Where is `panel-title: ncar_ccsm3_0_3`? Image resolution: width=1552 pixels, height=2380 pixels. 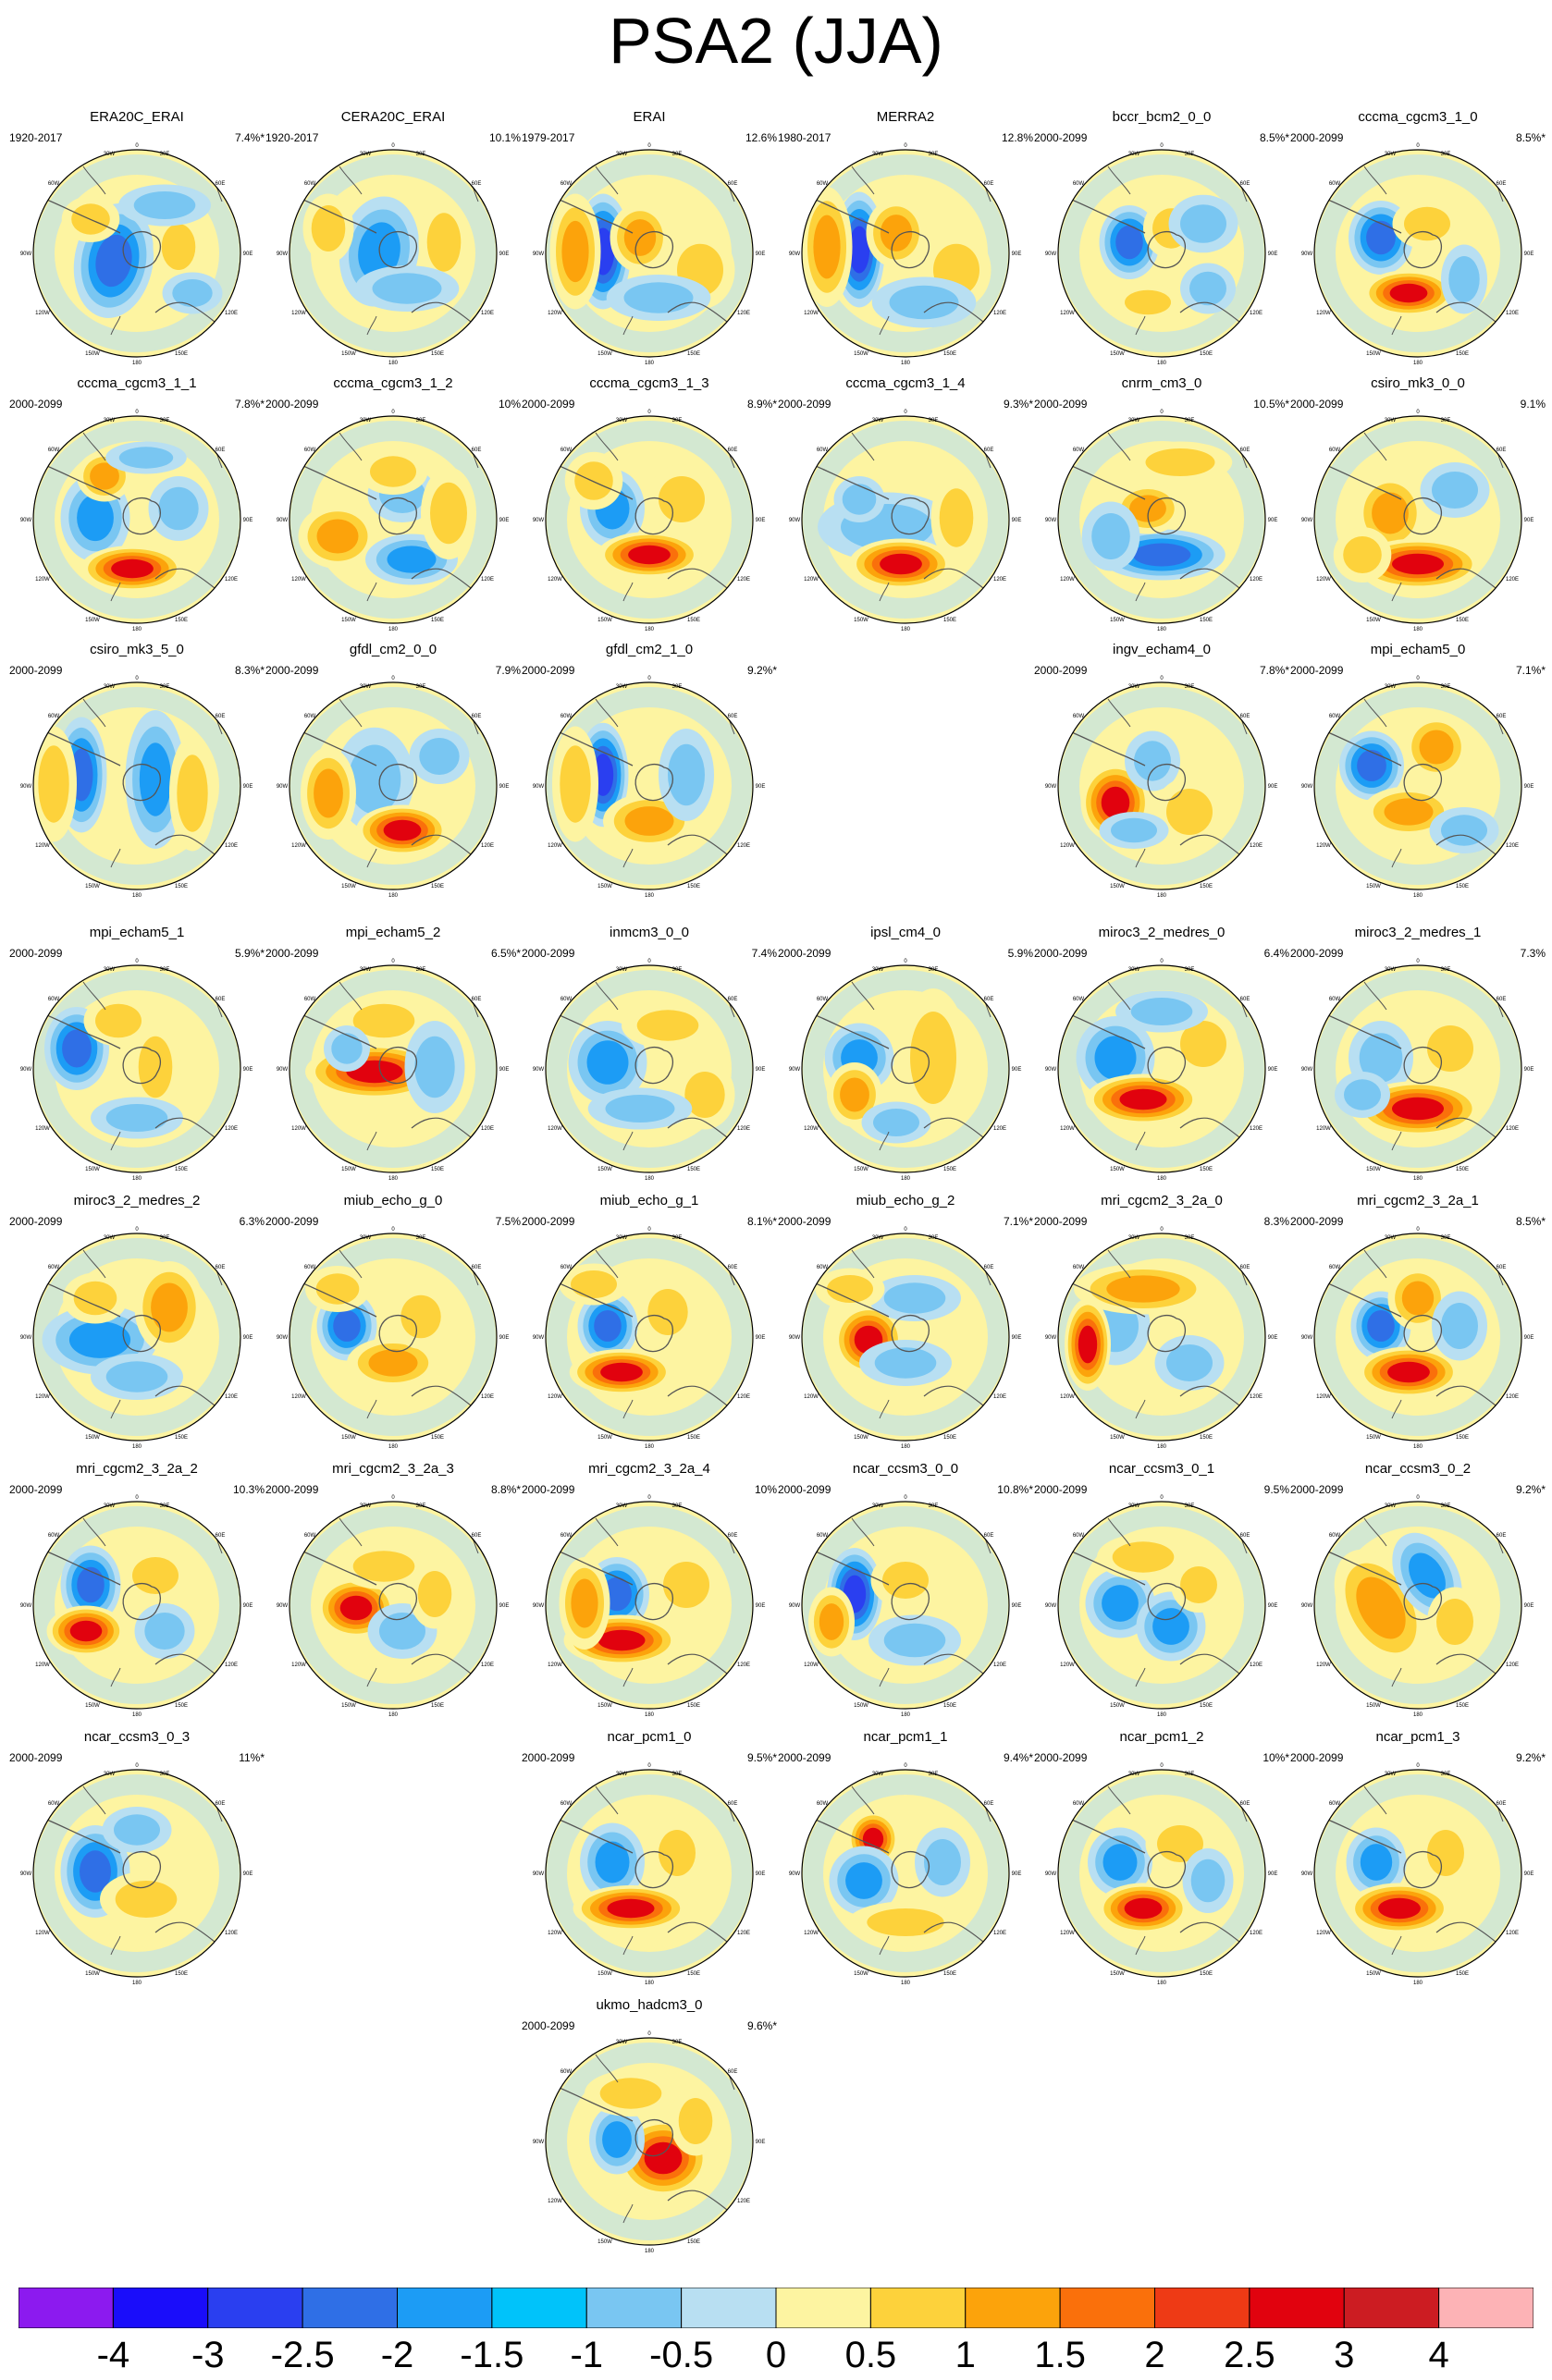 panel-title: ncar_ccsm3_0_3 is located at coordinates (137, 1737).